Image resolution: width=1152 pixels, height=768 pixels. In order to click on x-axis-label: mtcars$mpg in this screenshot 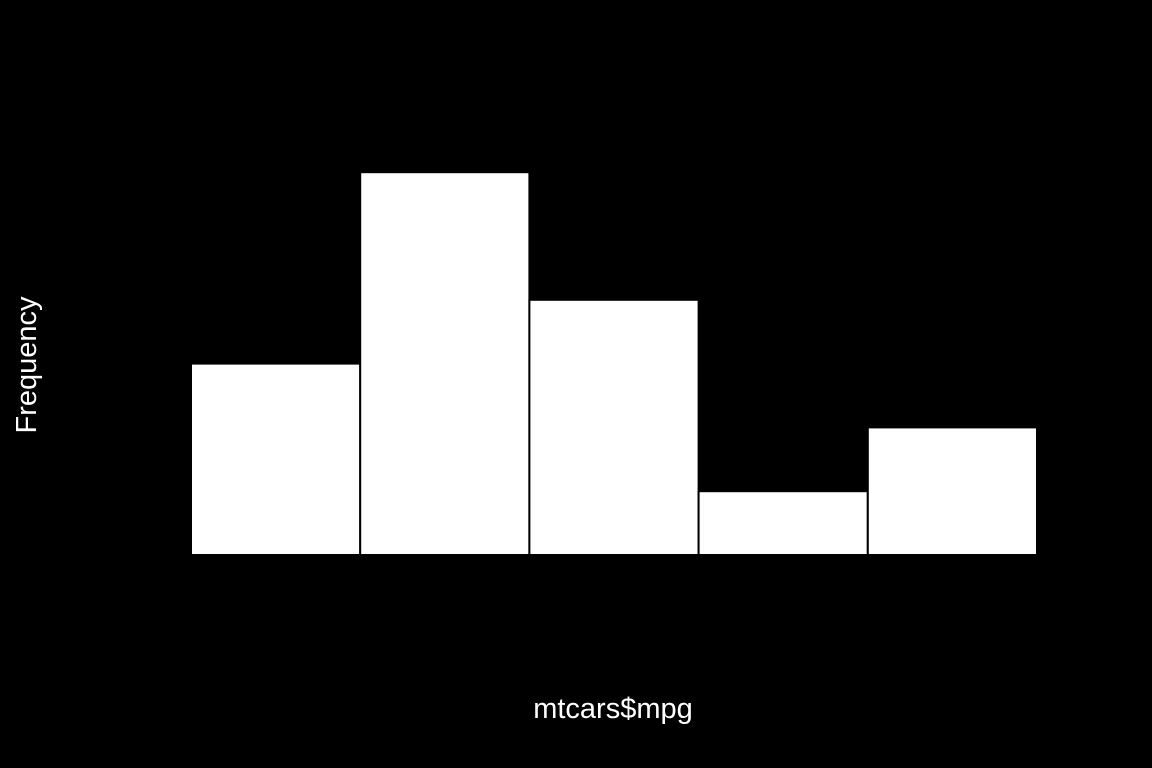, I will do `click(613, 709)`.